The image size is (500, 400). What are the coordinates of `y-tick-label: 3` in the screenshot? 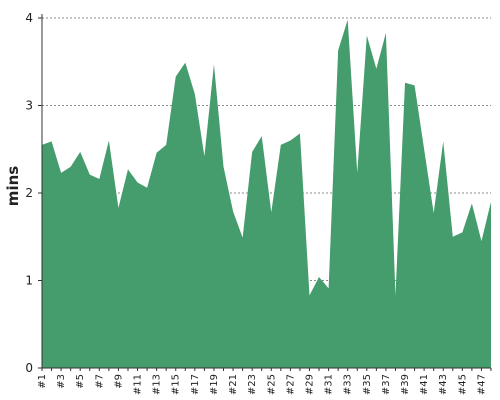 It's located at (29, 106).